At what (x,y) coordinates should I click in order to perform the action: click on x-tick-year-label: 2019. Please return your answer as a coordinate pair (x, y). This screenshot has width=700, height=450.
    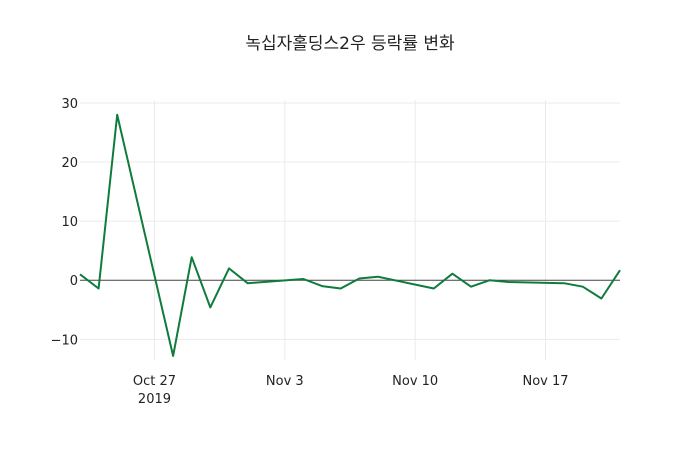
    Looking at the image, I should click on (154, 399).